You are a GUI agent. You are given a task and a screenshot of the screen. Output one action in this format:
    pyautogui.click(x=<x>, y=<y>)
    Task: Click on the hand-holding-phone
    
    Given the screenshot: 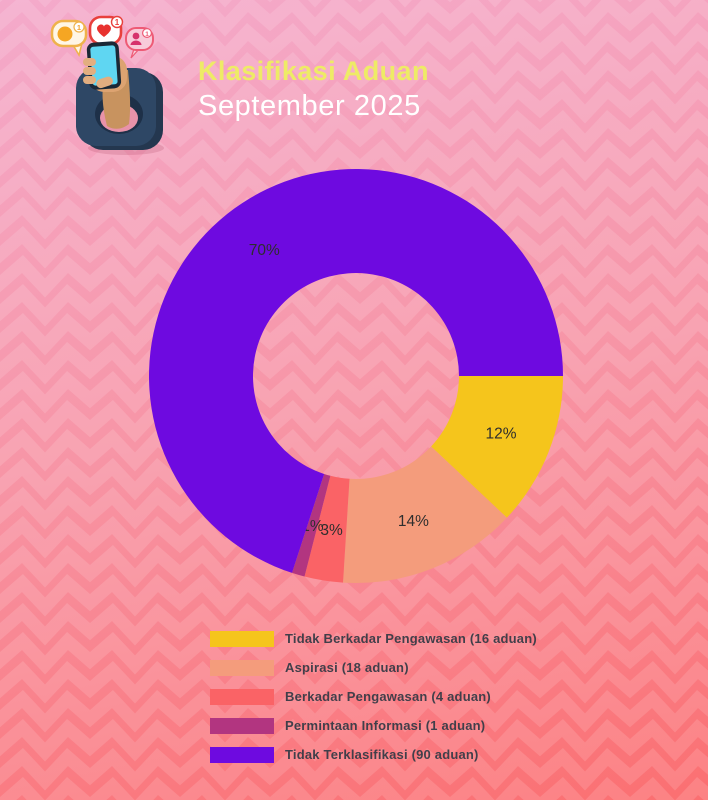 What is the action you would take?
    pyautogui.click(x=107, y=85)
    